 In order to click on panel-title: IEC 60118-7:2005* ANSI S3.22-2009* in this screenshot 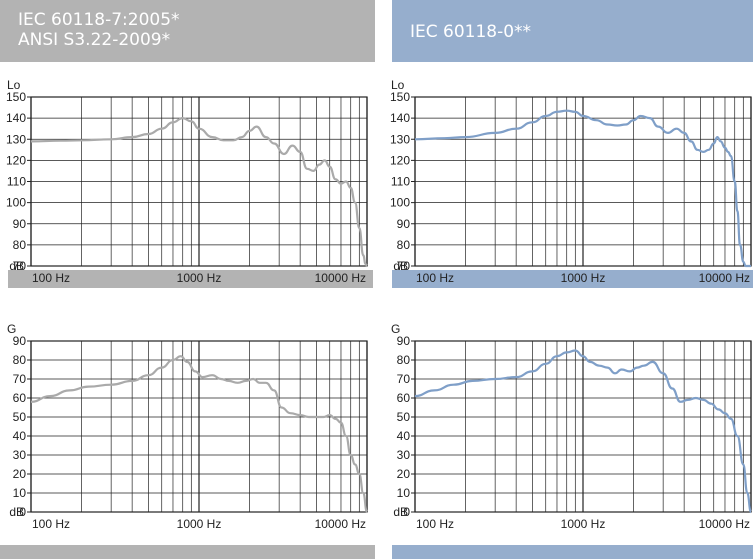, I will do `click(99, 30)`.